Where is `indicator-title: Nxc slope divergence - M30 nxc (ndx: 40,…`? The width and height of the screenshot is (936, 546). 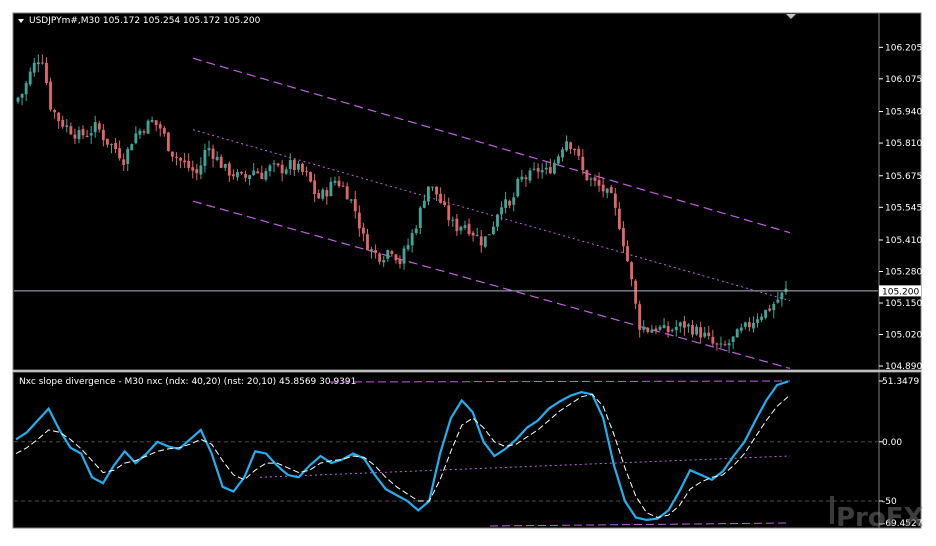
indicator-title: Nxc slope divergence - M30 nxc (ndx: 40,… is located at coordinates (187, 382).